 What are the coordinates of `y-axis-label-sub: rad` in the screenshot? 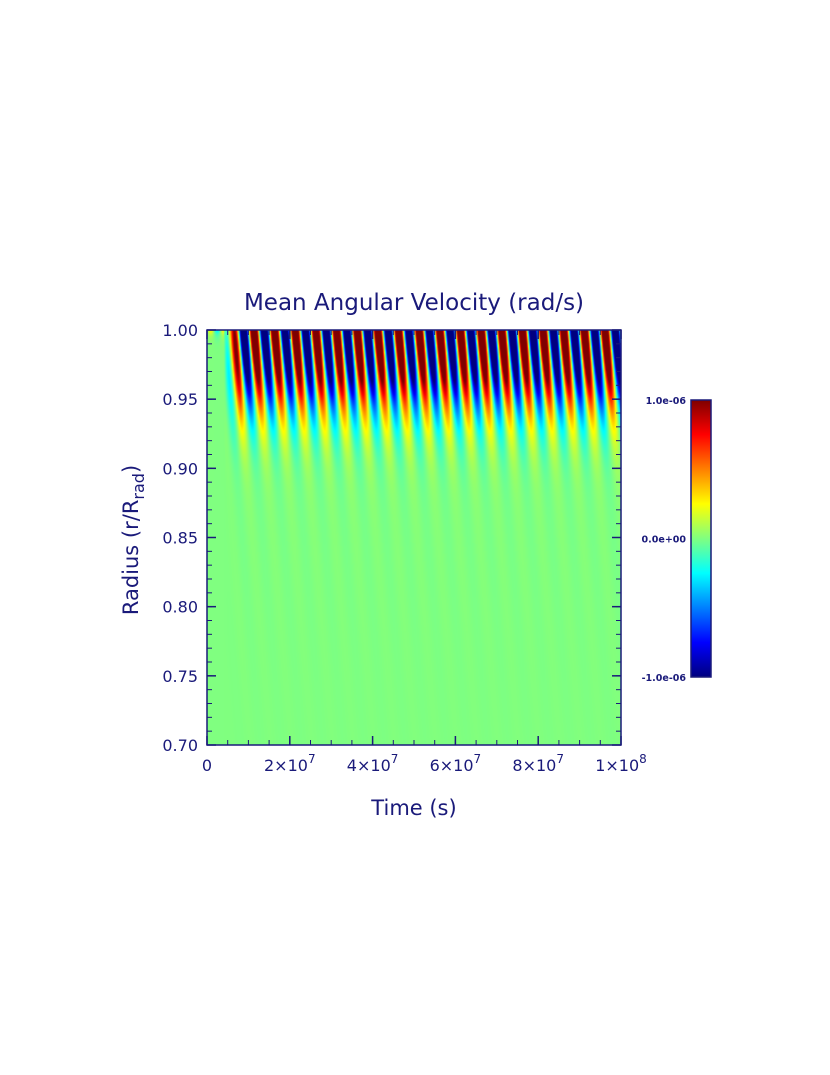 It's located at (138, 486).